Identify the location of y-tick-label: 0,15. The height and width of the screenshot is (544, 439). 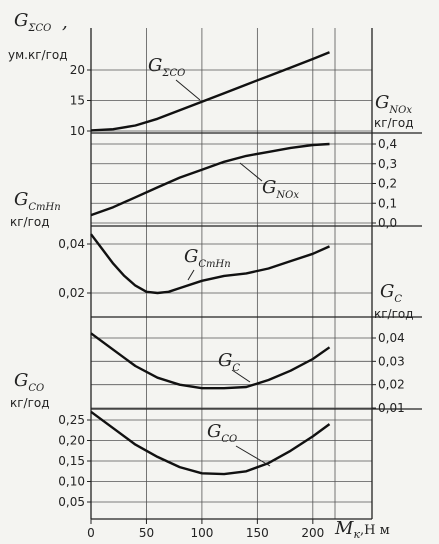
(71, 461).